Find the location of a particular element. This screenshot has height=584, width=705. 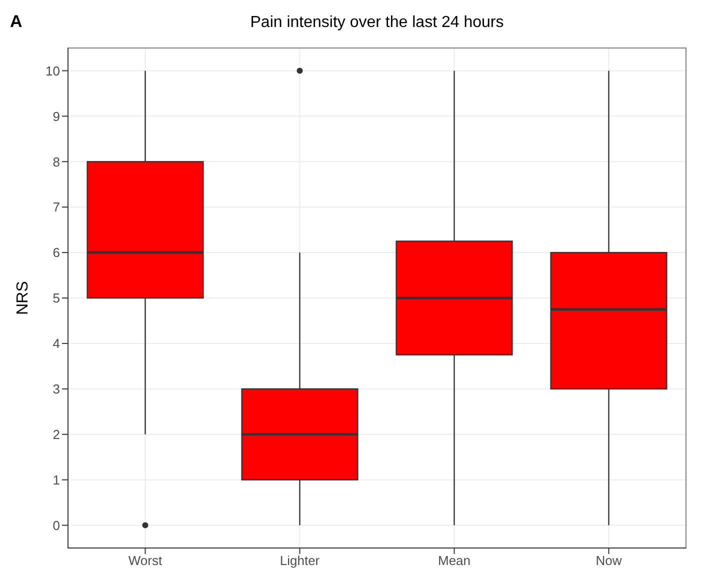

y-tick-label: 4 is located at coordinates (56, 344).